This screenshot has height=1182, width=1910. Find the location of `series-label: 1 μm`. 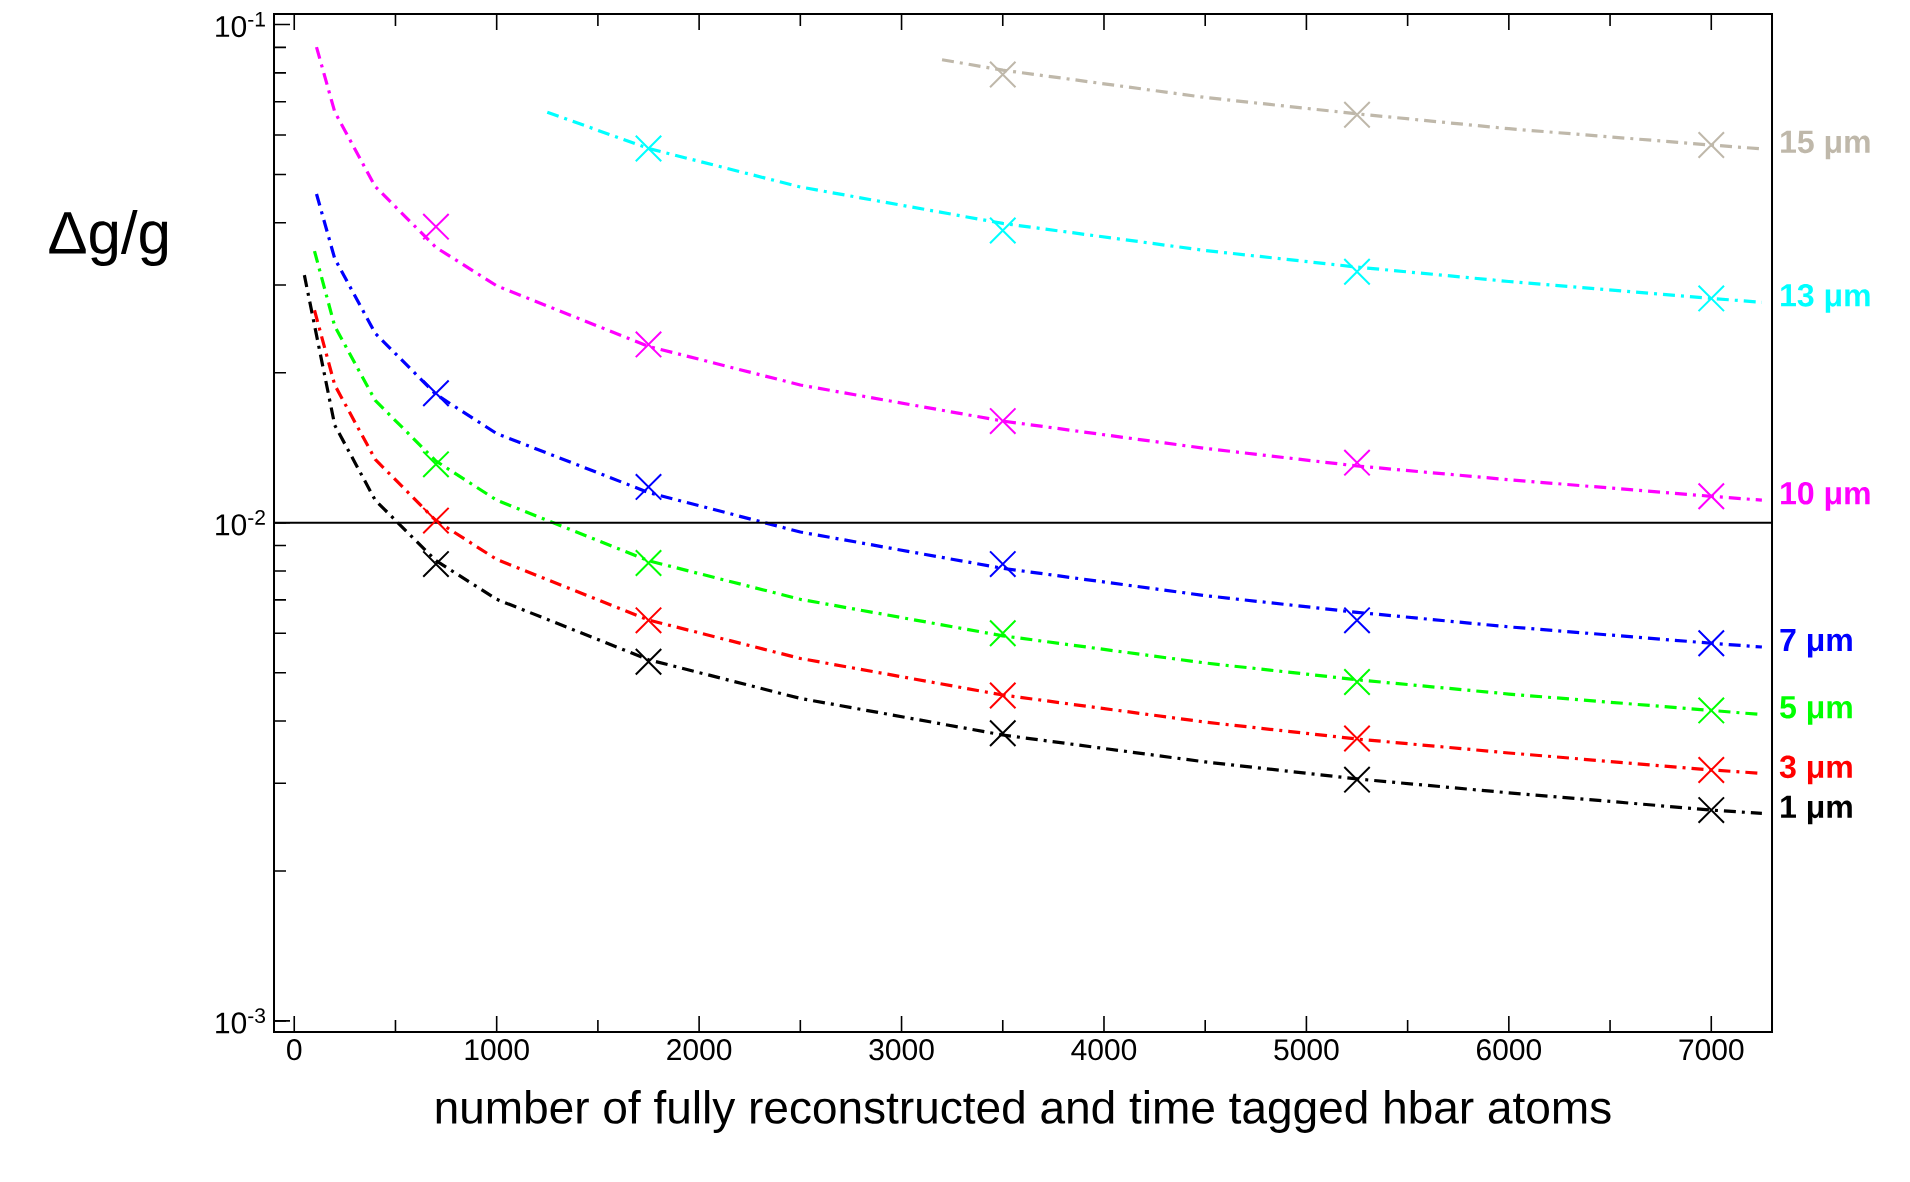

series-label: 1 μm is located at coordinates (1816, 810).